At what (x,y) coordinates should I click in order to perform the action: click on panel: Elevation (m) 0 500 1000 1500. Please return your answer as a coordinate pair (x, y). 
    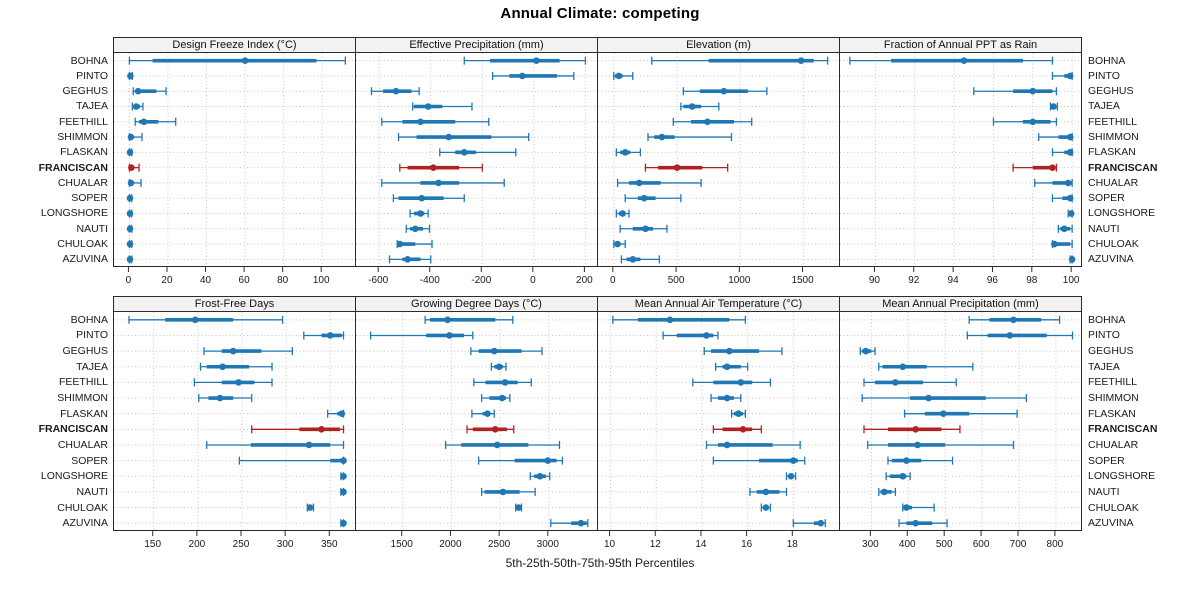
    Looking at the image, I should click on (718, 163).